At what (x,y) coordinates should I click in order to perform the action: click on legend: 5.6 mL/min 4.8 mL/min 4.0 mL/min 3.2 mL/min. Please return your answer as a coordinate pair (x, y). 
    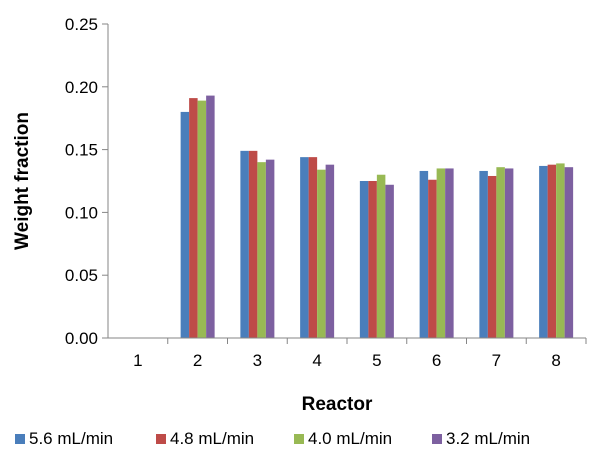
    Looking at the image, I should click on (272, 438).